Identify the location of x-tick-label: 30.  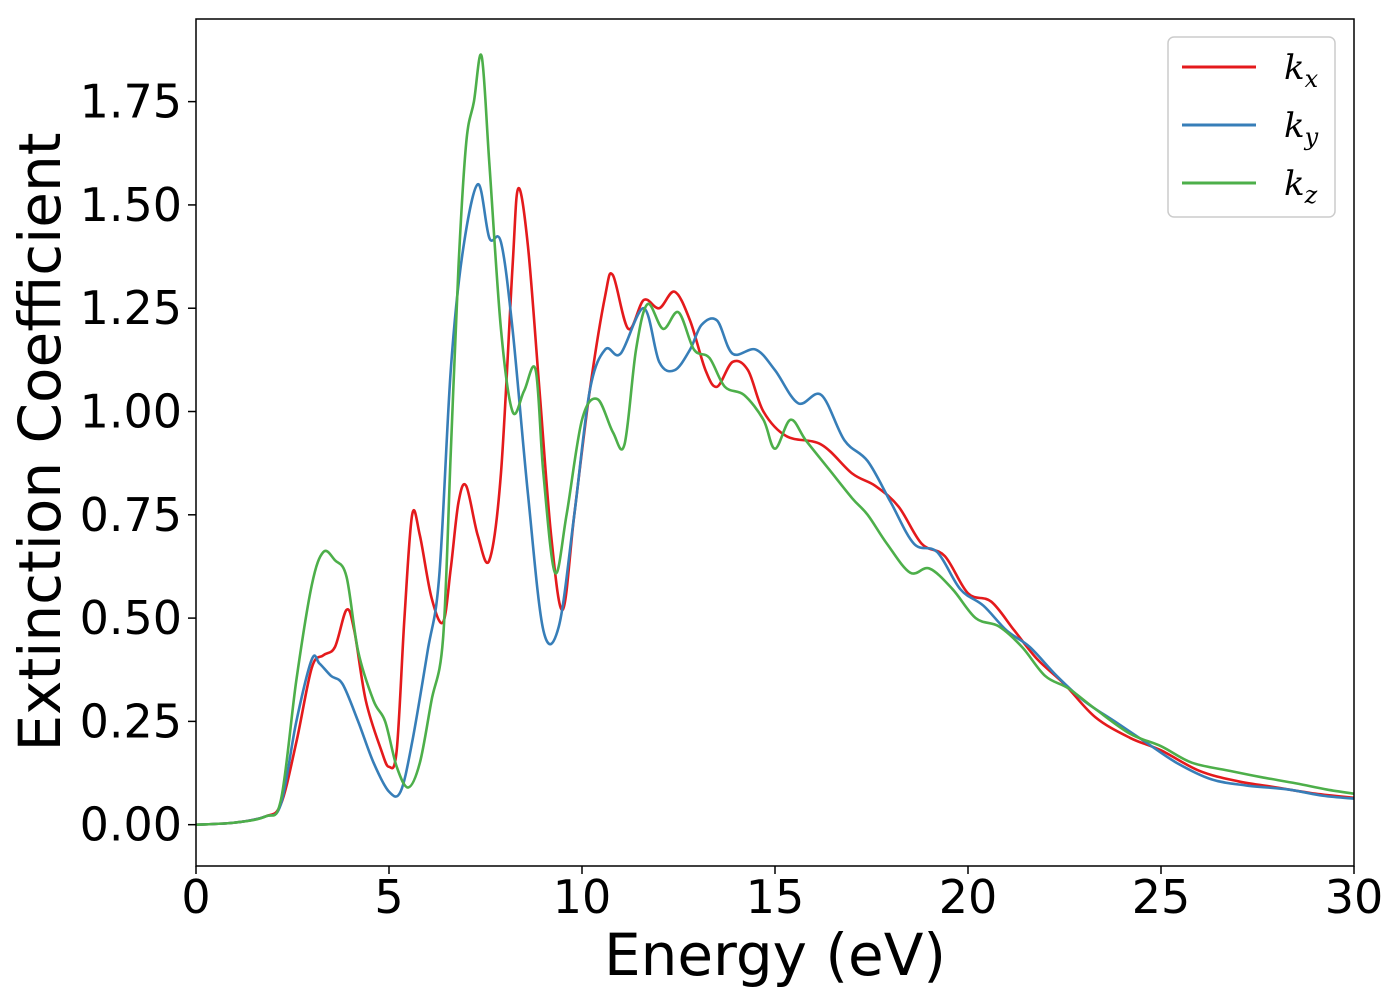
(1354, 897).